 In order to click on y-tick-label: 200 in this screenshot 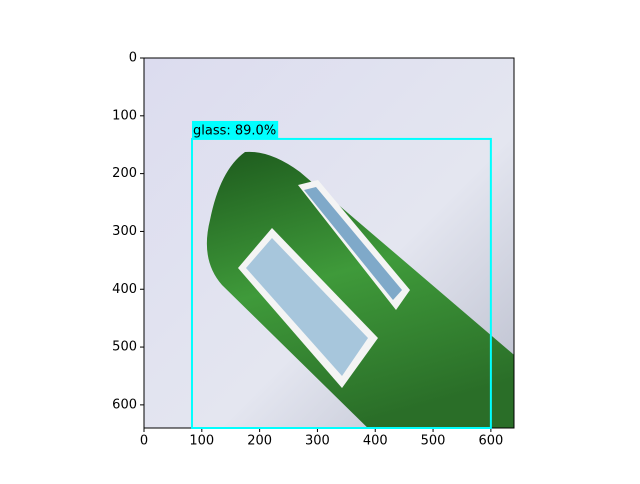, I will do `click(124, 173)`.